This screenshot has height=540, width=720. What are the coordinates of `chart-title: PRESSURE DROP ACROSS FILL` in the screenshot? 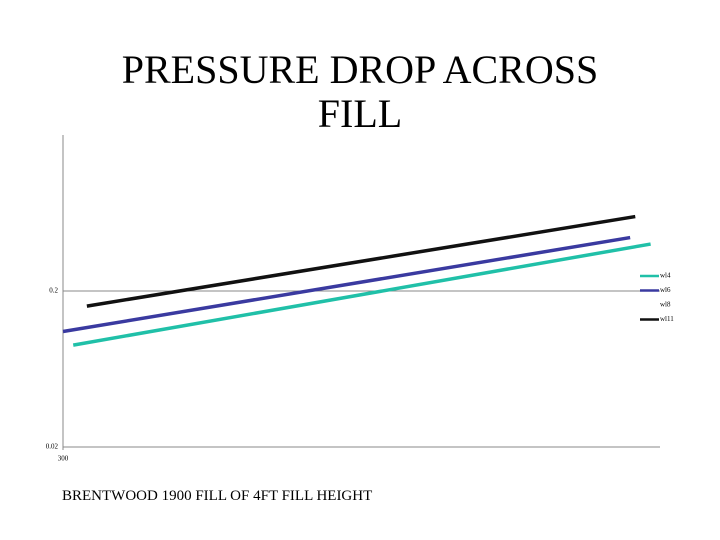 It's located at (360, 91).